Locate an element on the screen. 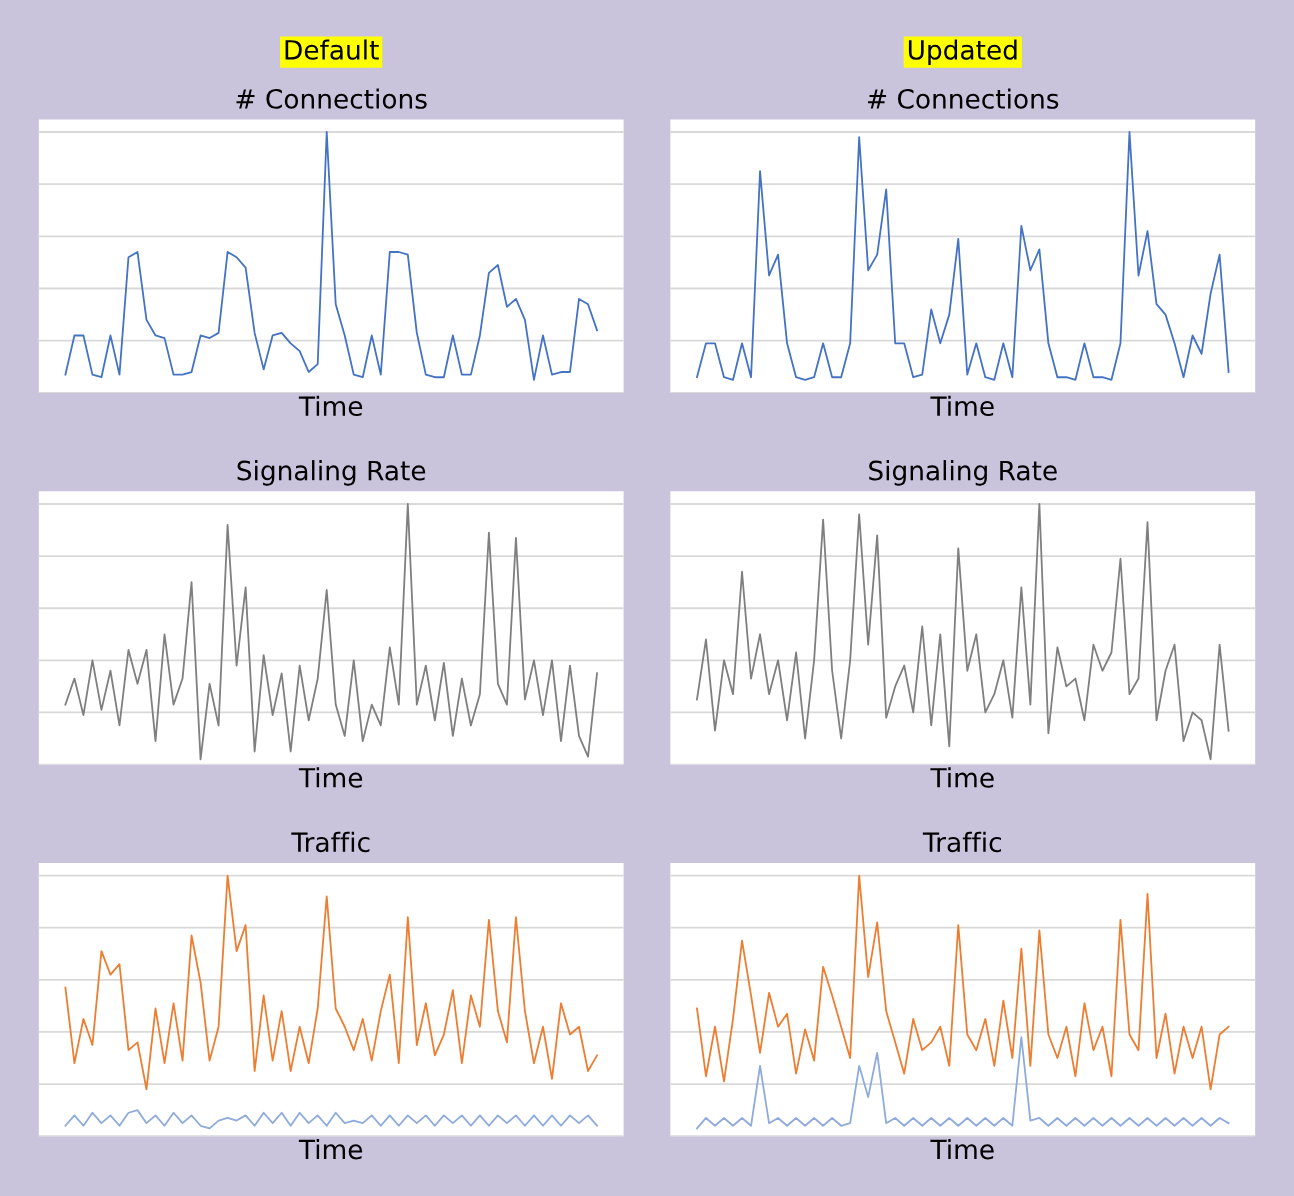 The height and width of the screenshot is (1196, 1294). text: Updated is located at coordinates (962, 52).